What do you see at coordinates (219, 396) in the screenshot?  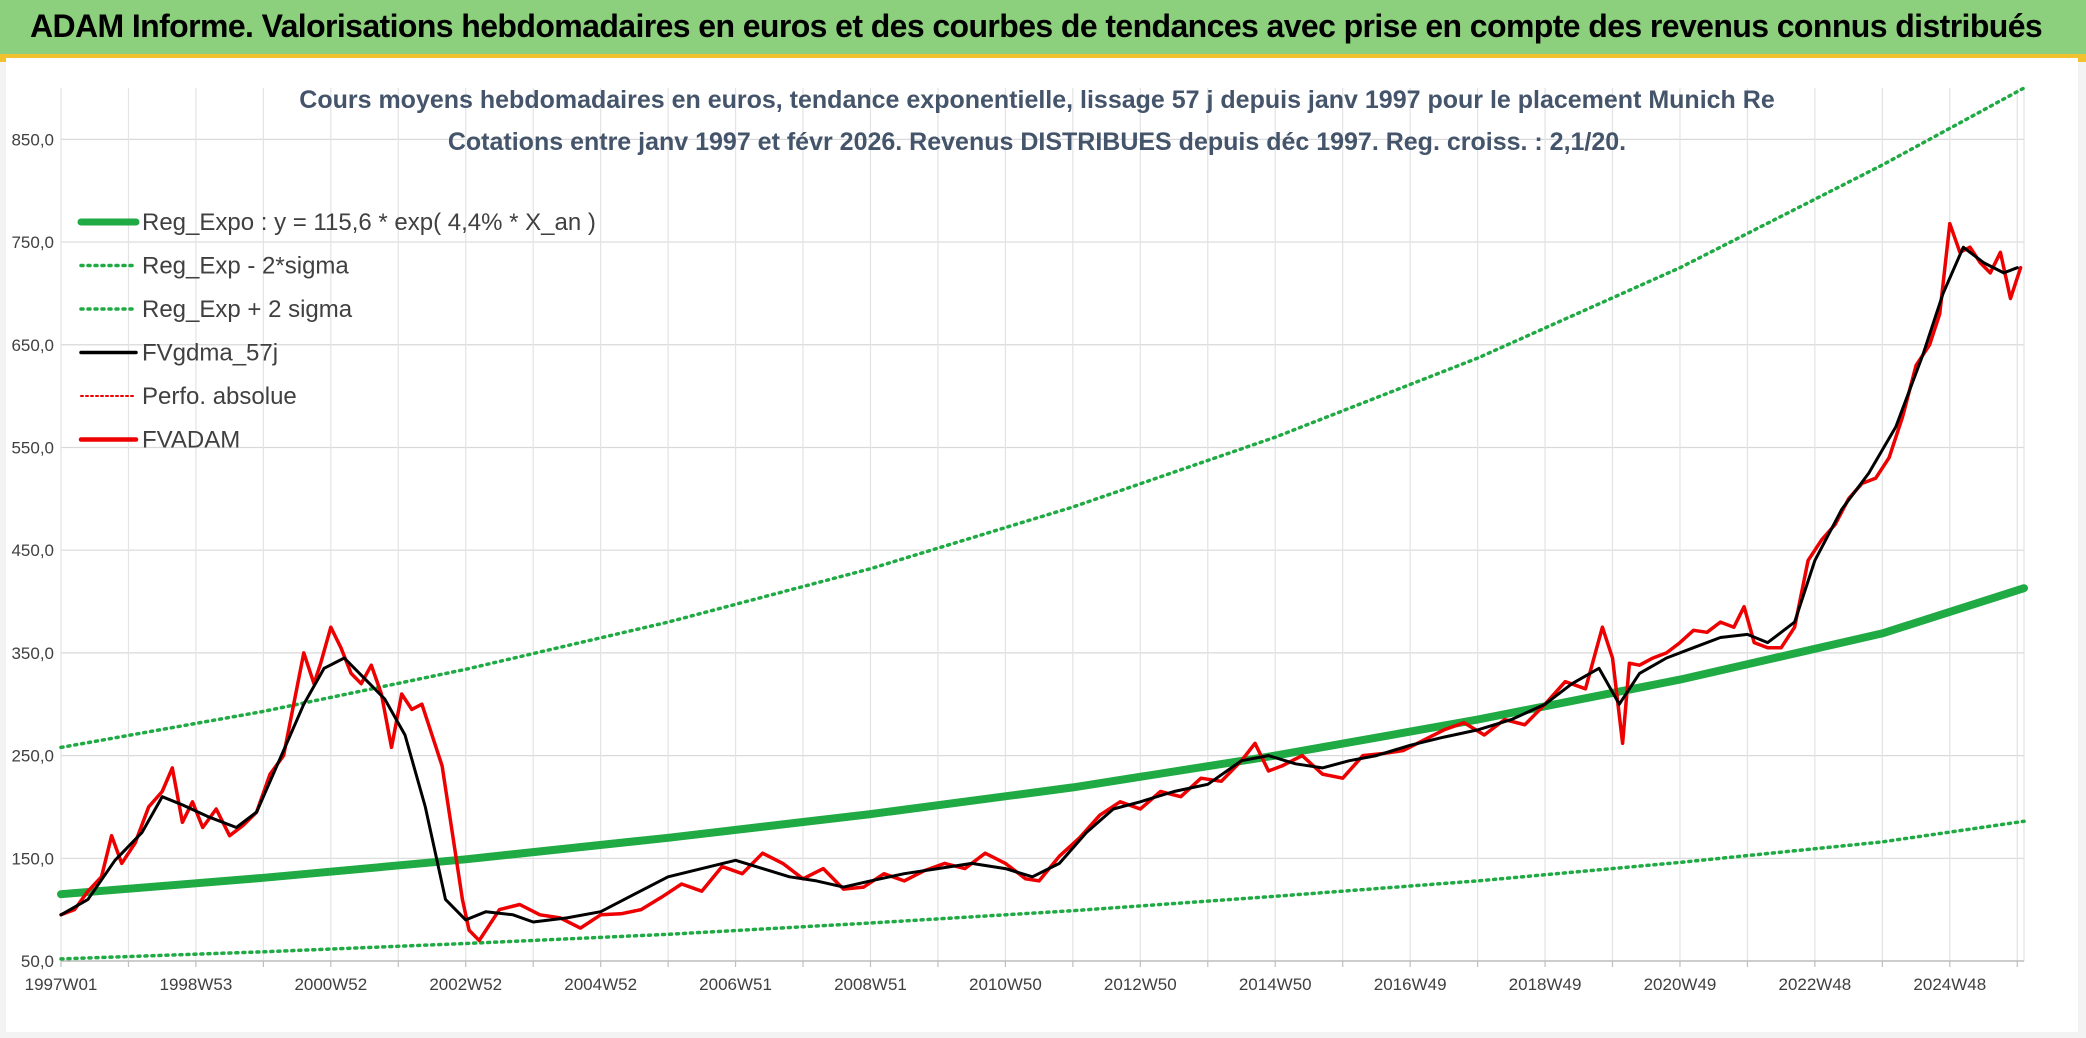 I see `legend-label: Perfo. absolue` at bounding box center [219, 396].